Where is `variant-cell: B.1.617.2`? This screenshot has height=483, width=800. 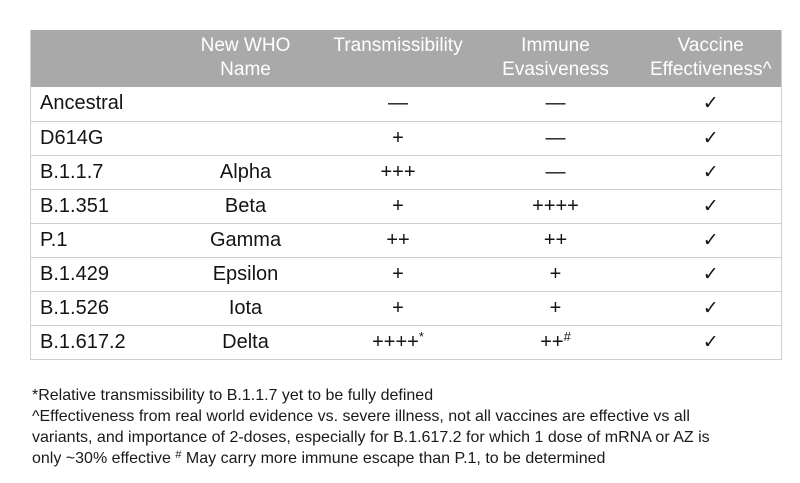 variant-cell: B.1.617.2 is located at coordinates (98, 341).